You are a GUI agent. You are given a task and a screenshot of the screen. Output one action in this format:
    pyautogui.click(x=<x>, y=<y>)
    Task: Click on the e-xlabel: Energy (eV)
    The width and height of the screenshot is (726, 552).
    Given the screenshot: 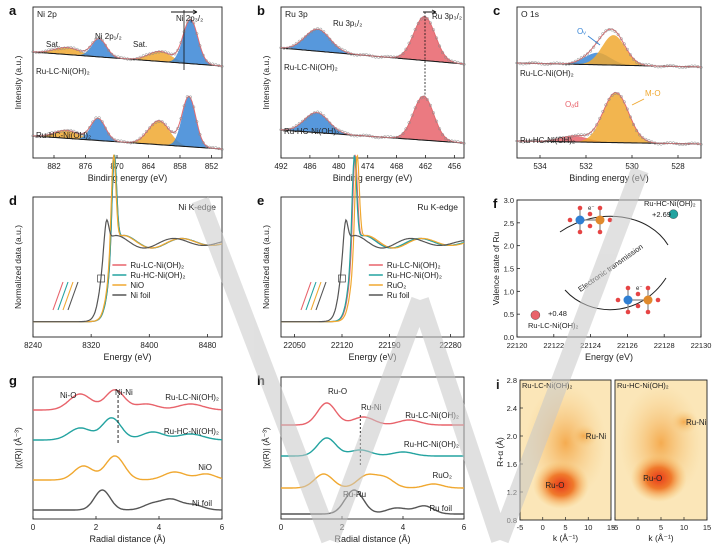 What is the action you would take?
    pyautogui.click(x=372, y=357)
    